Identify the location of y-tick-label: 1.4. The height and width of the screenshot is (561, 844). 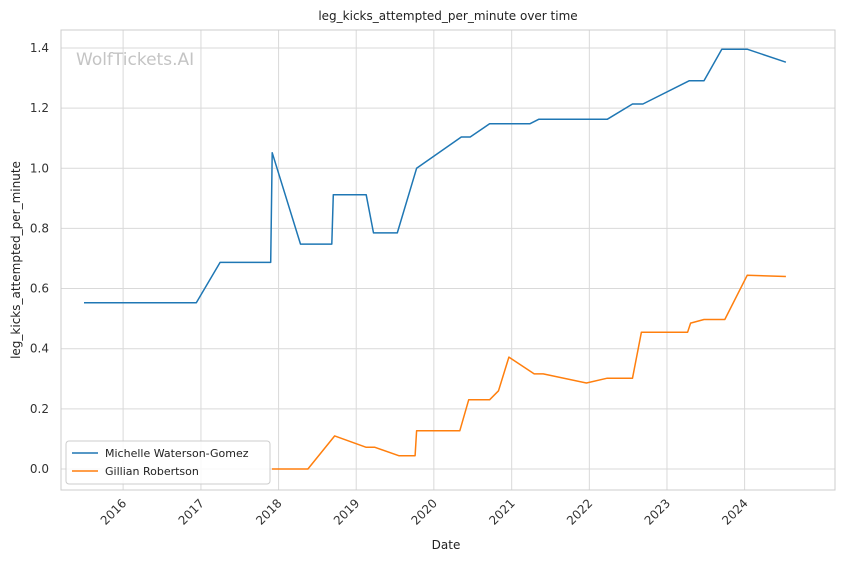
(39, 48).